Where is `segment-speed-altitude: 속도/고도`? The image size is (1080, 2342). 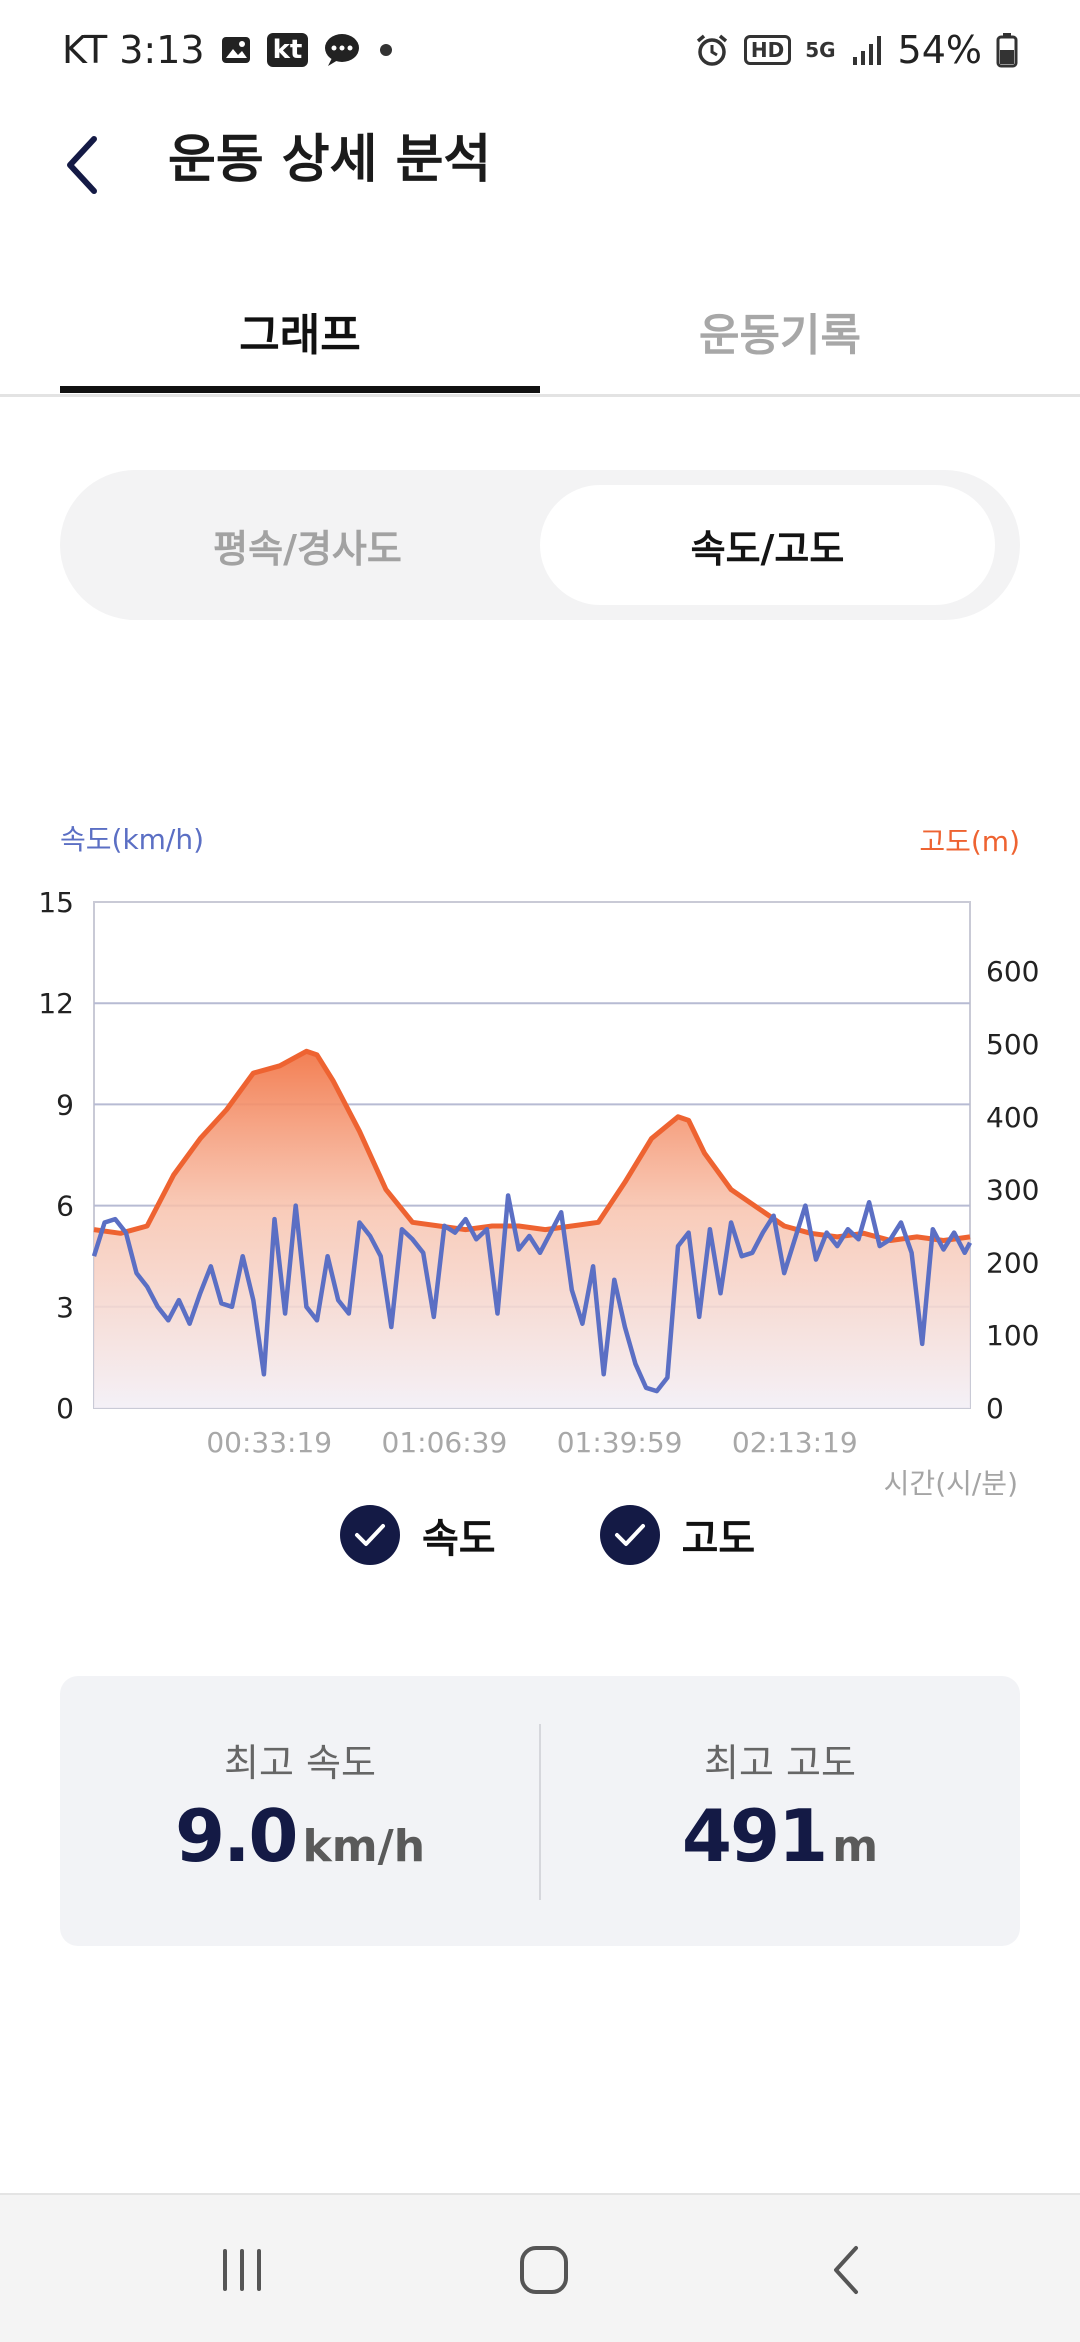
segment-speed-altitude: 속도/고도 is located at coordinates (767, 545).